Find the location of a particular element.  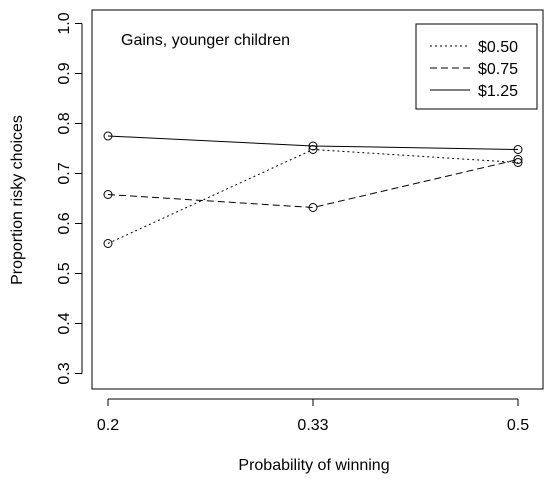

x-axis-label: Probability of winning is located at coordinates (313, 465).